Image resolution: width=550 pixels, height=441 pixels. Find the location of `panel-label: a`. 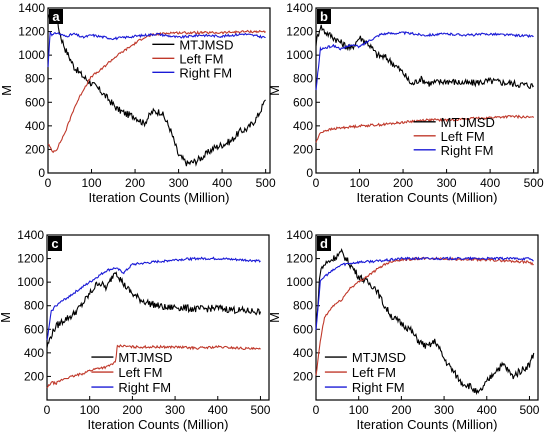

panel-label: a is located at coordinates (56, 16).